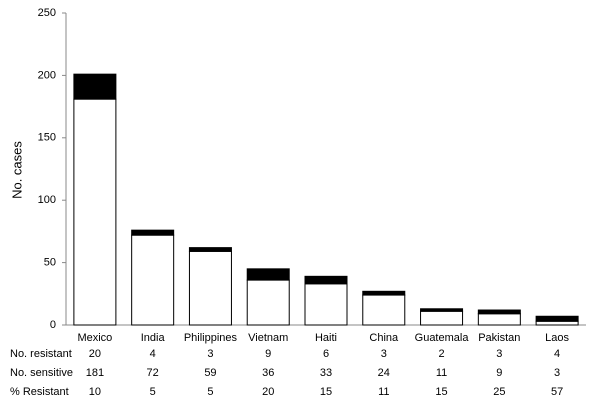 The height and width of the screenshot is (404, 600). Describe the element at coordinates (499, 392) in the screenshot. I see `table-value: 25` at that location.